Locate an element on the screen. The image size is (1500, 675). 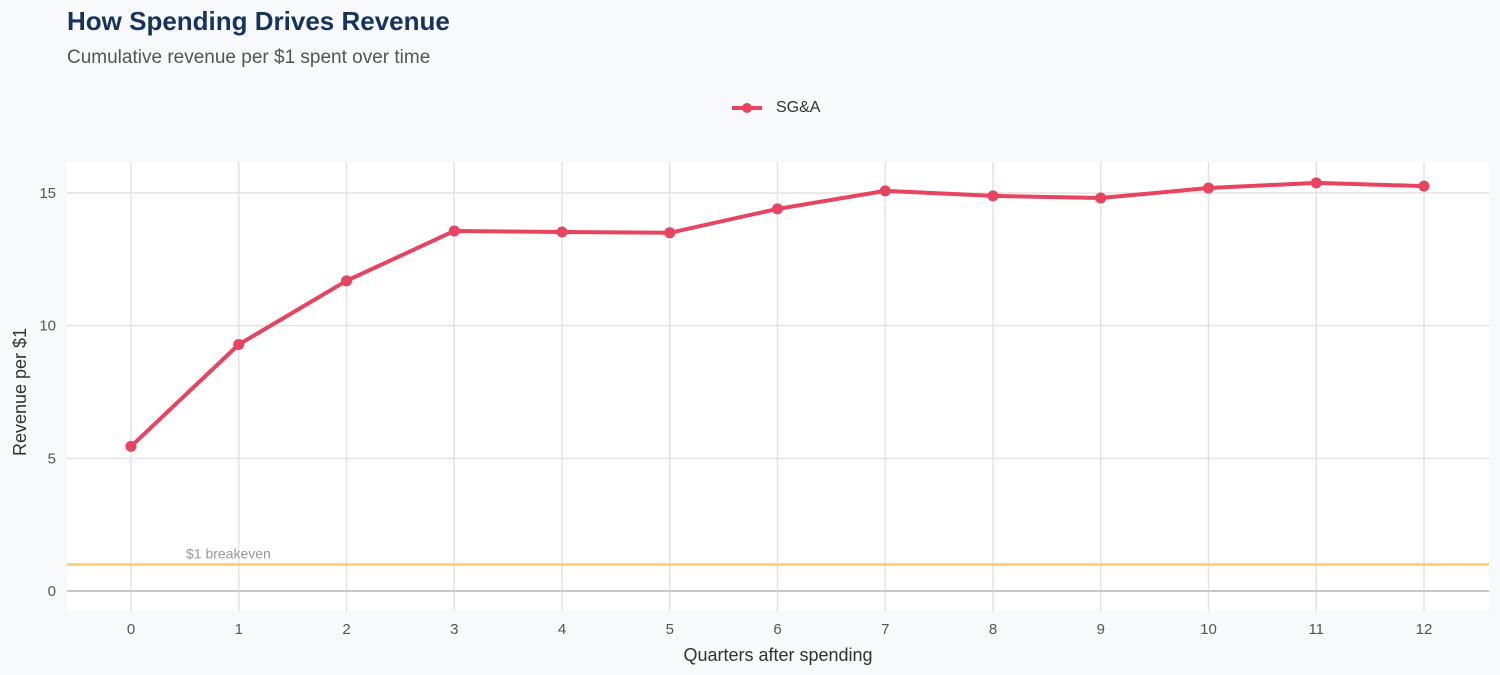
x-tick-label: 0 is located at coordinates (131, 629).